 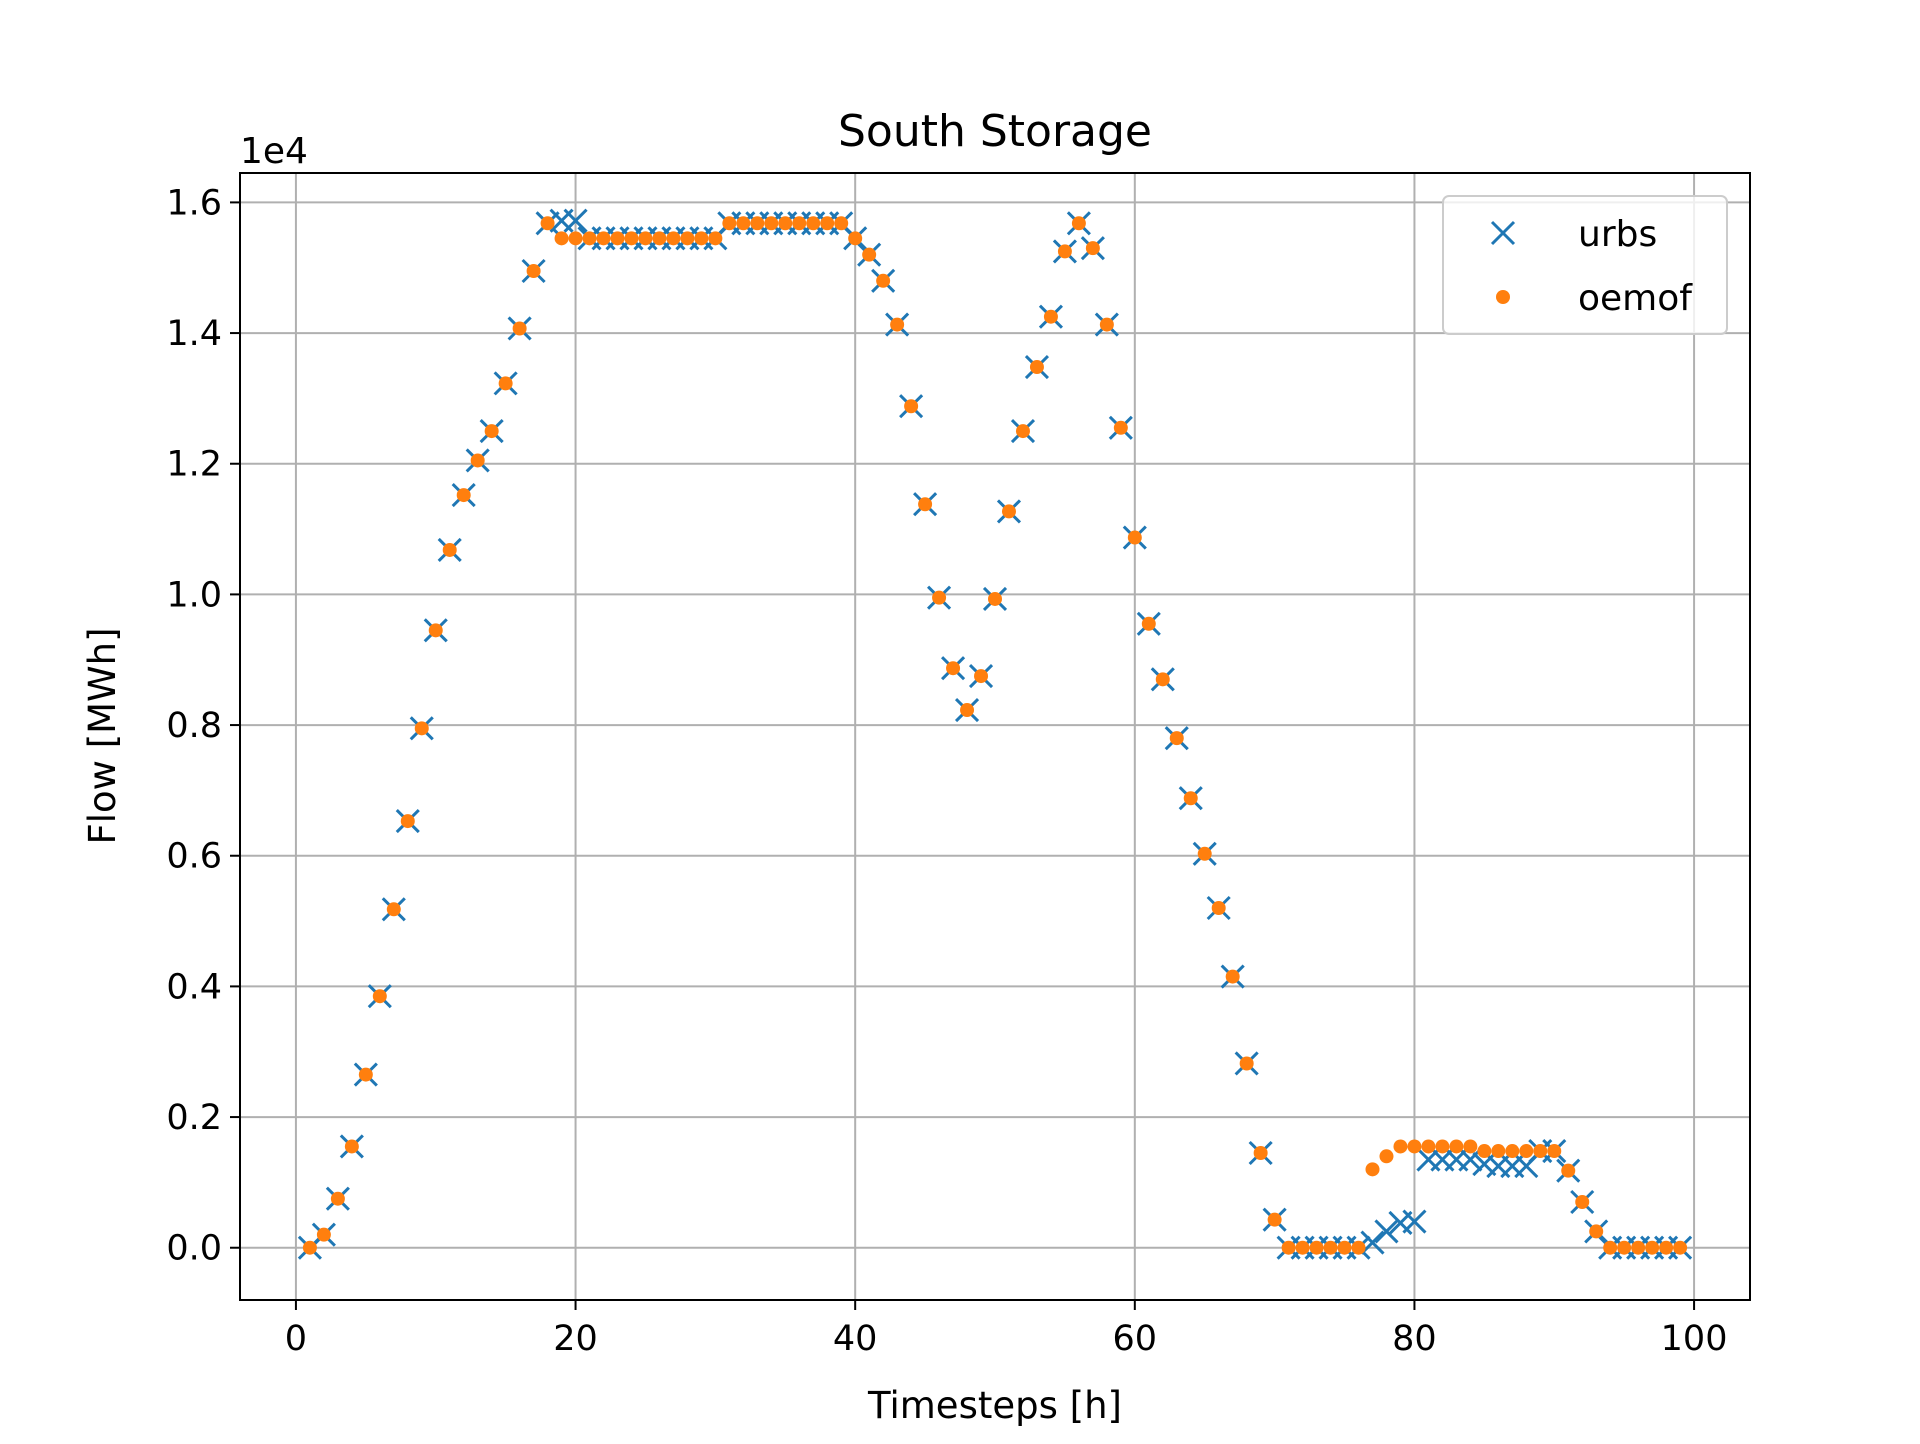 I want to click on legend-urbs-symbol, so click(x=1503, y=233).